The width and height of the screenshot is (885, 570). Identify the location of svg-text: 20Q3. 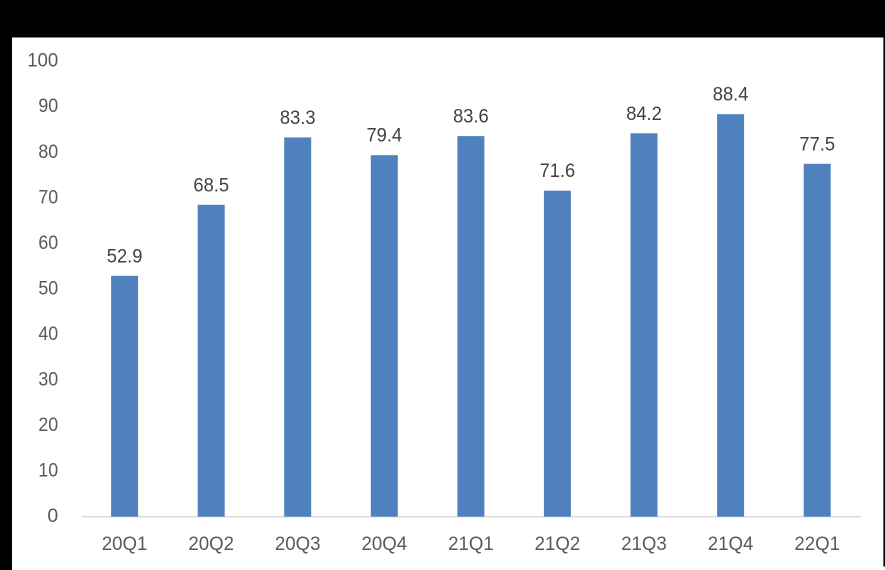
(298, 544).